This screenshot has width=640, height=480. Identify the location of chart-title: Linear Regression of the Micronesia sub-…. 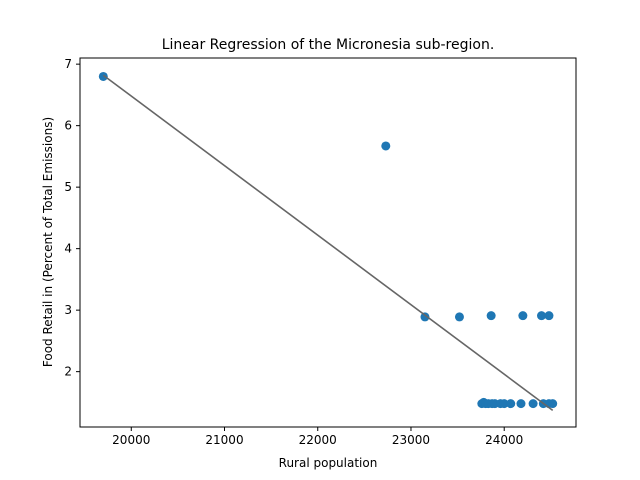
(328, 45).